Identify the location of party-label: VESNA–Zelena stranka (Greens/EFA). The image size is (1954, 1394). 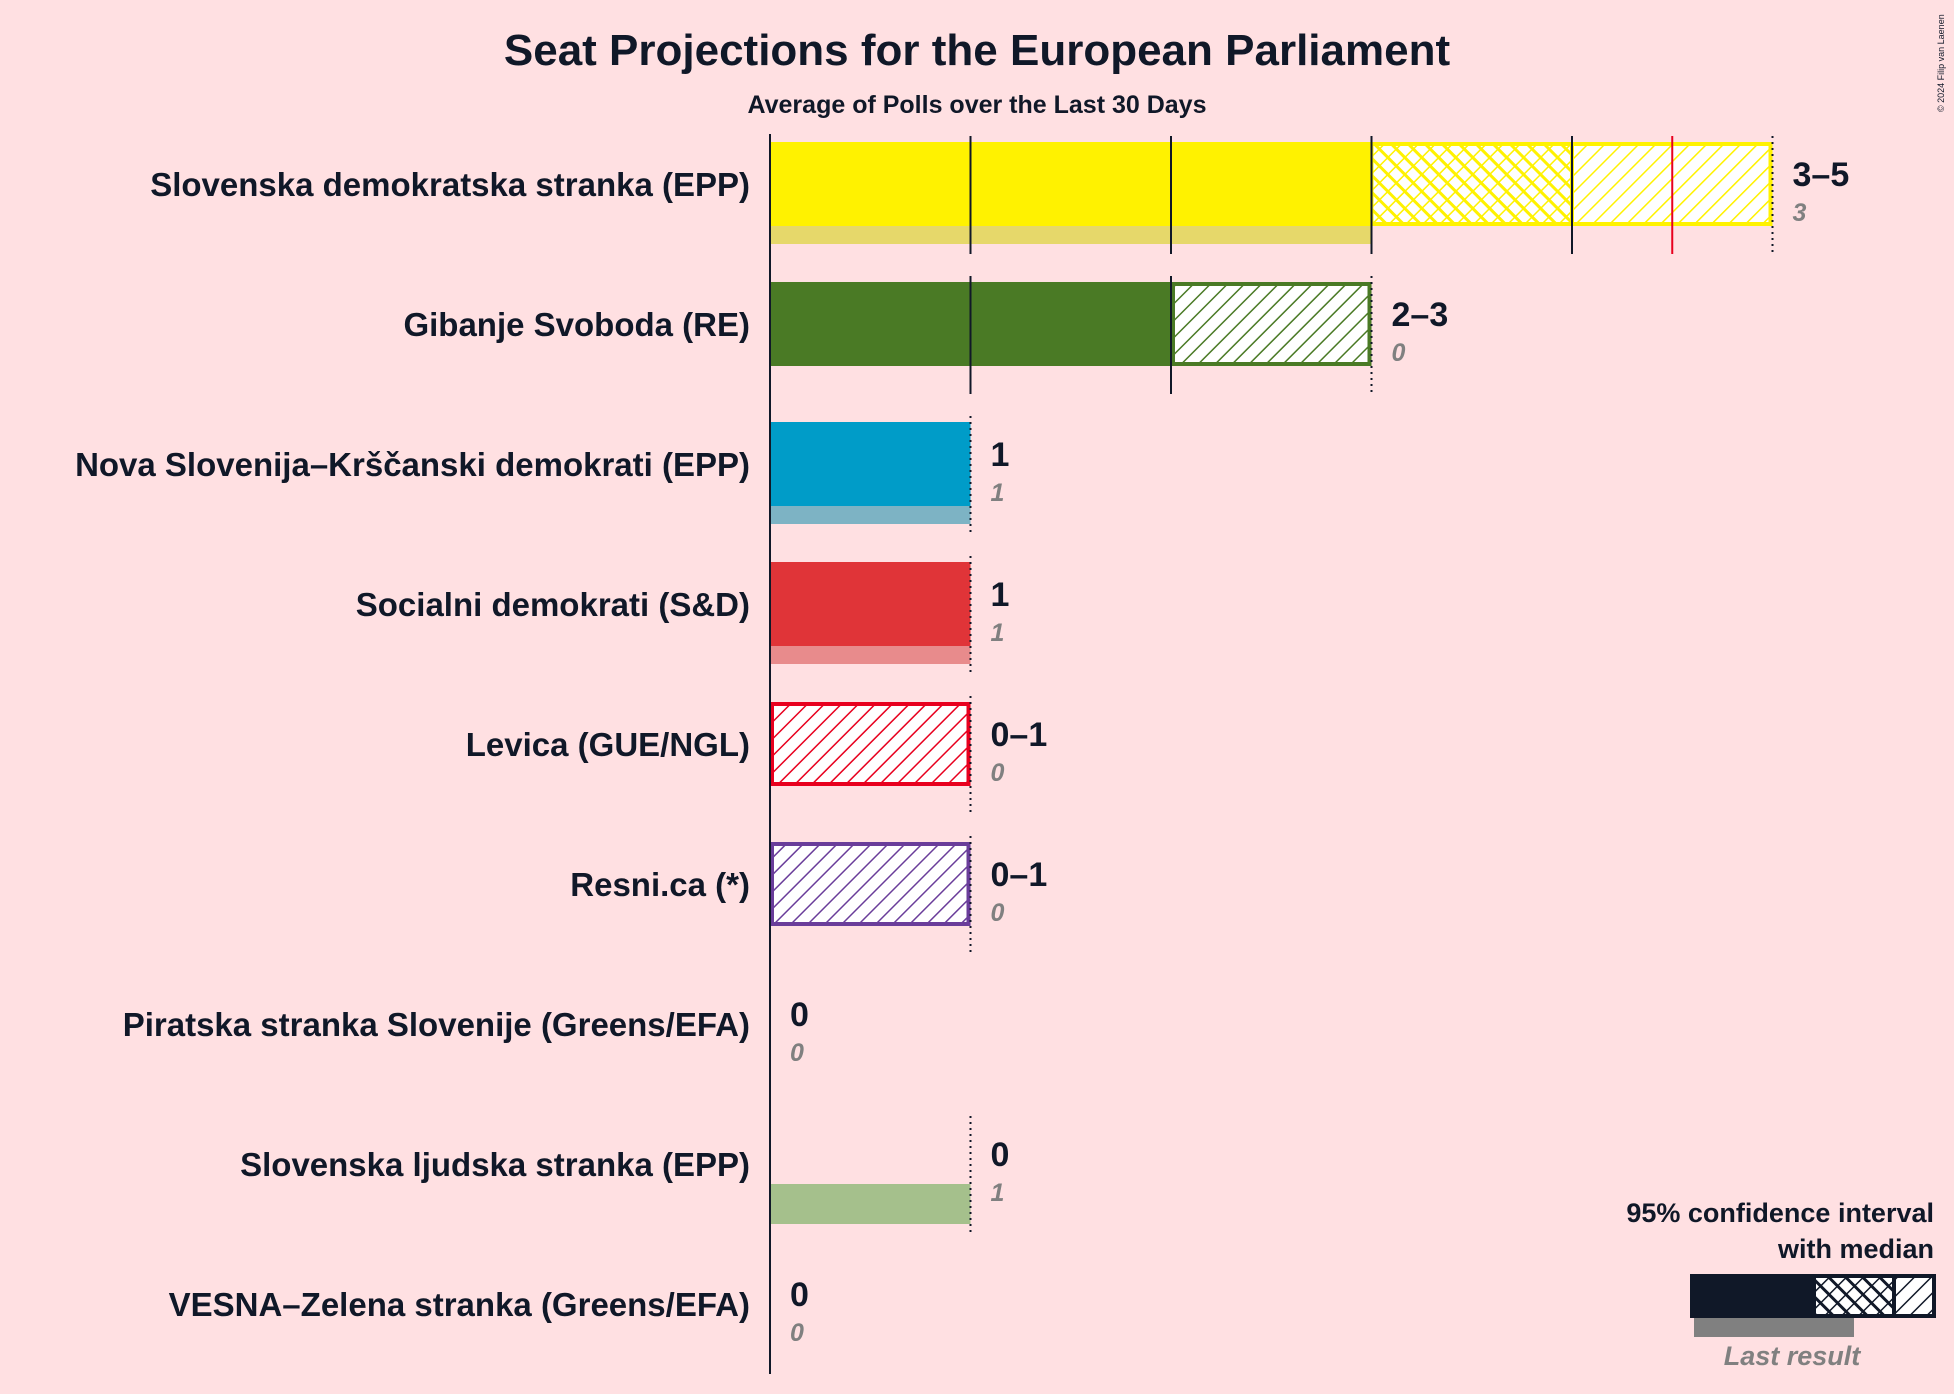
(459, 1304).